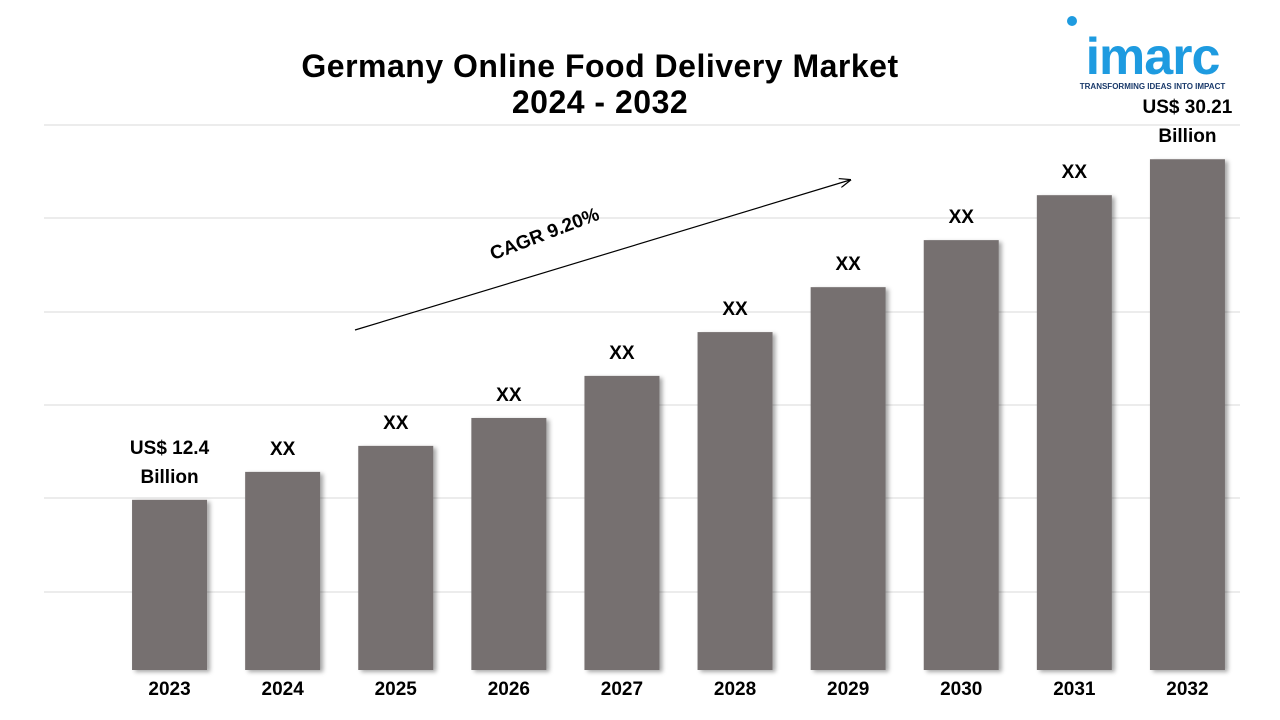 Image resolution: width=1280 pixels, height=720 pixels. Describe the element at coordinates (1074, 689) in the screenshot. I see `x-tick-label: 2031` at that location.